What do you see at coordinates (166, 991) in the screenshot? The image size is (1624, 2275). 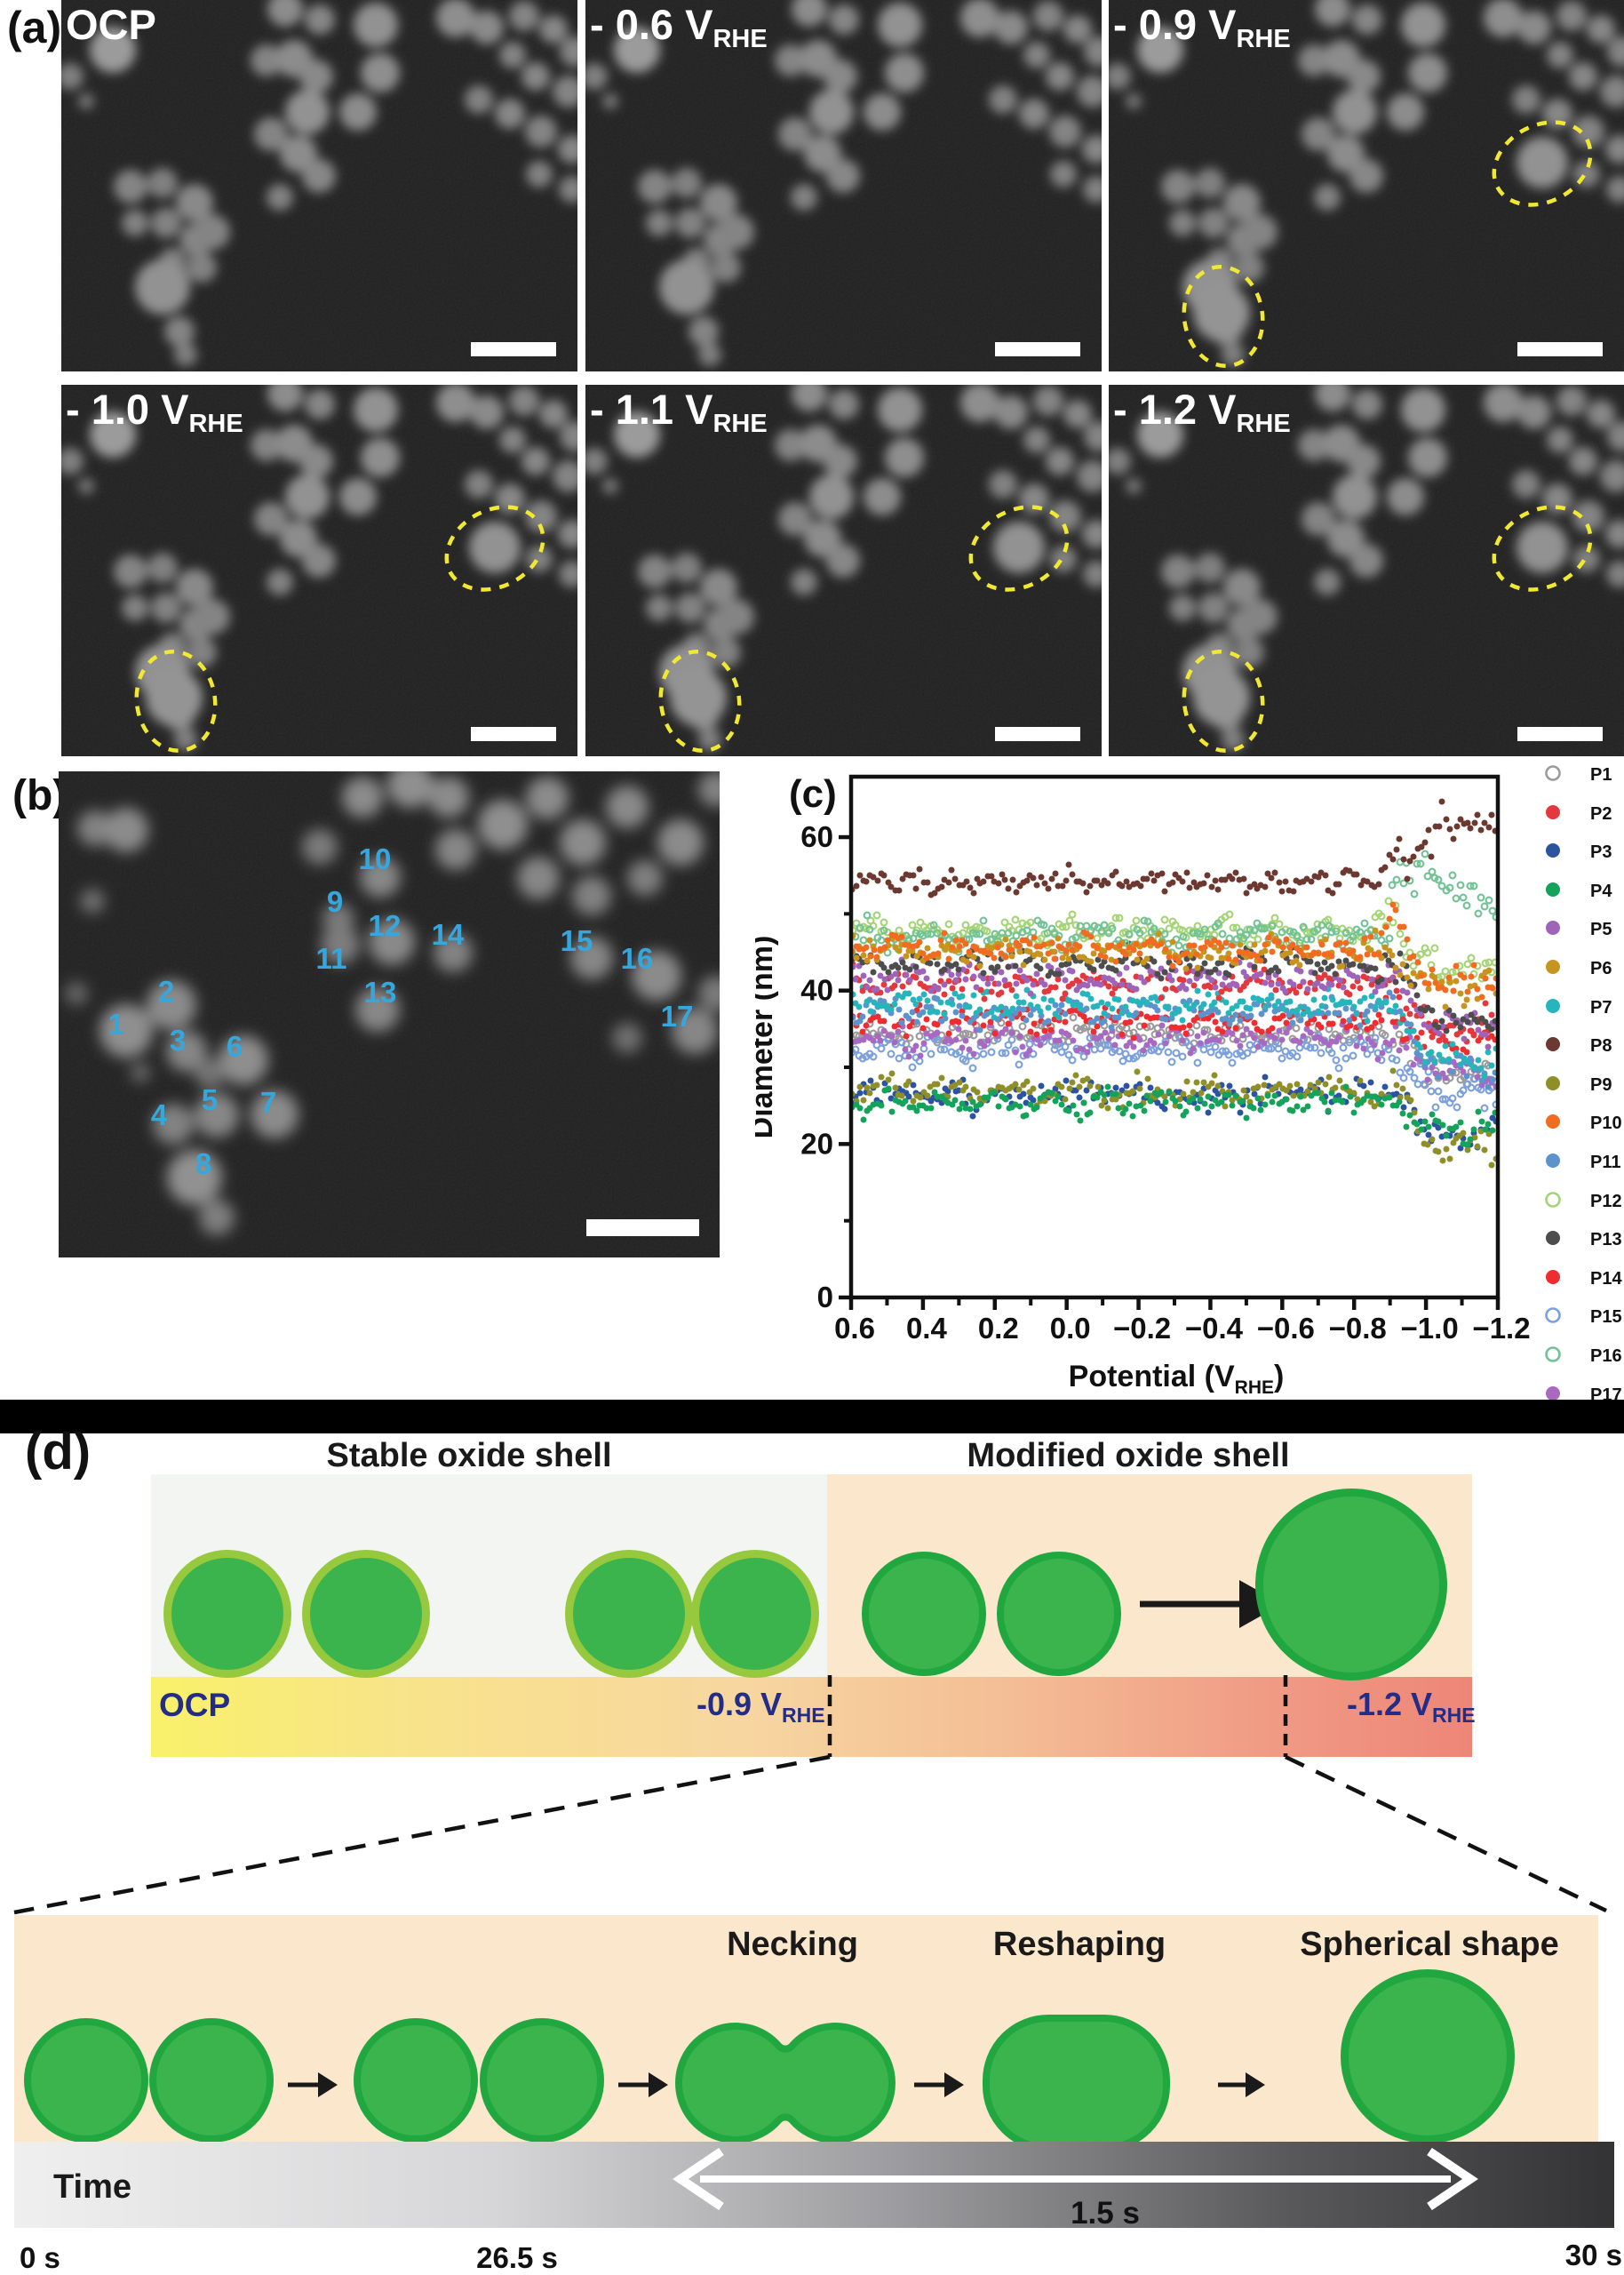 I see `svg-text: 2` at bounding box center [166, 991].